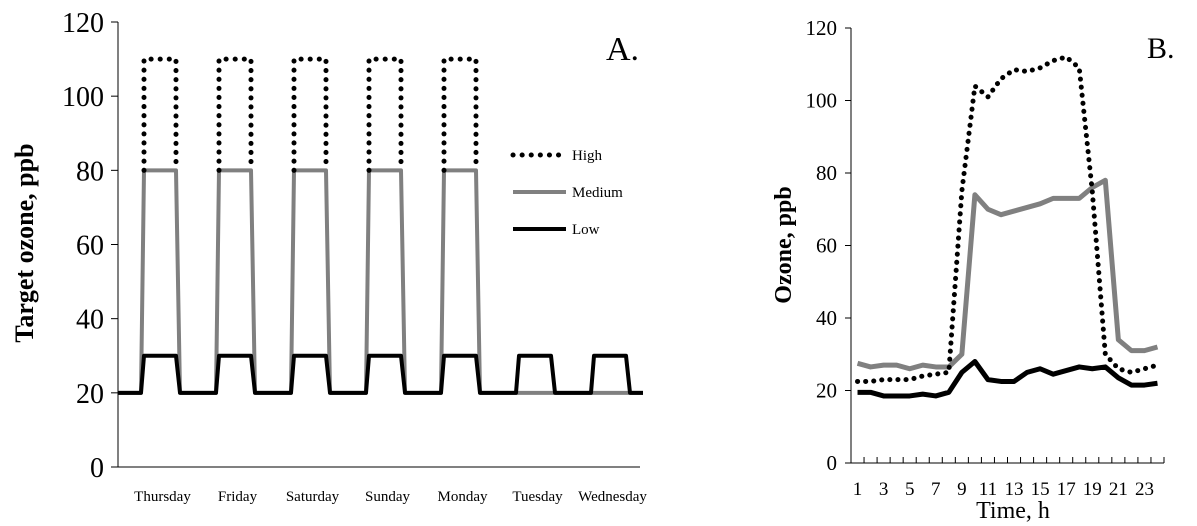 The width and height of the screenshot is (1197, 526). What do you see at coordinates (90, 246) in the screenshot?
I see `panel-a-y-tick-label: 60` at bounding box center [90, 246].